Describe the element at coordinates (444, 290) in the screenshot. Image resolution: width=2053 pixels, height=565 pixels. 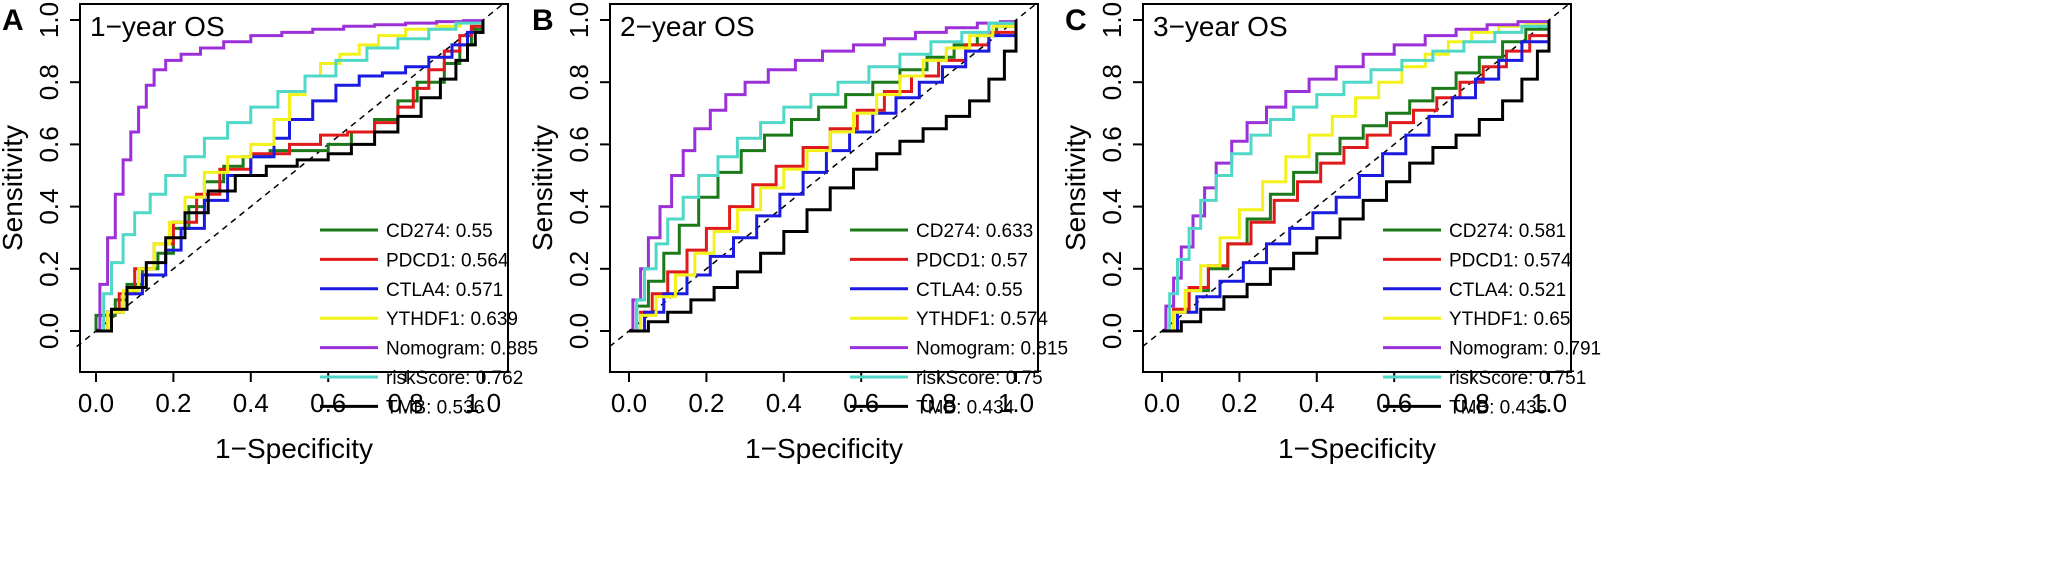
I see `legend-label-ctla4: CTLA4: 0.571` at that location.